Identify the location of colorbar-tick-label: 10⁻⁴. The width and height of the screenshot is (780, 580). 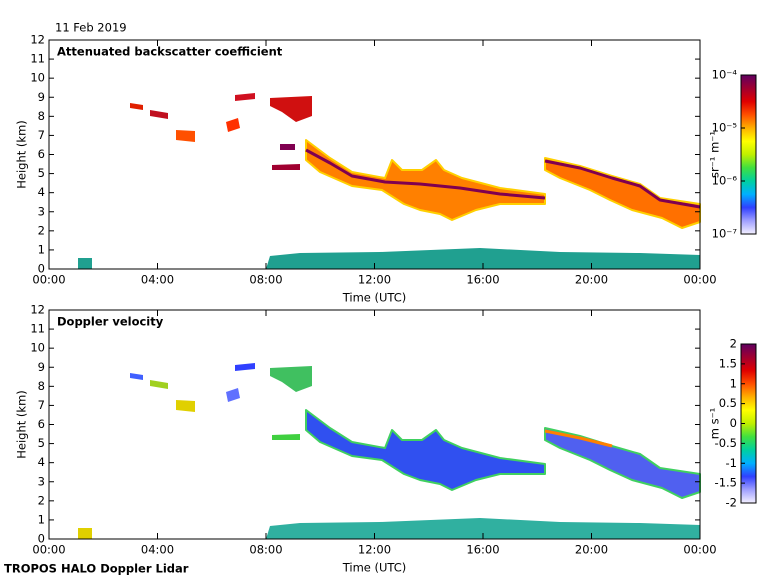
(725, 75).